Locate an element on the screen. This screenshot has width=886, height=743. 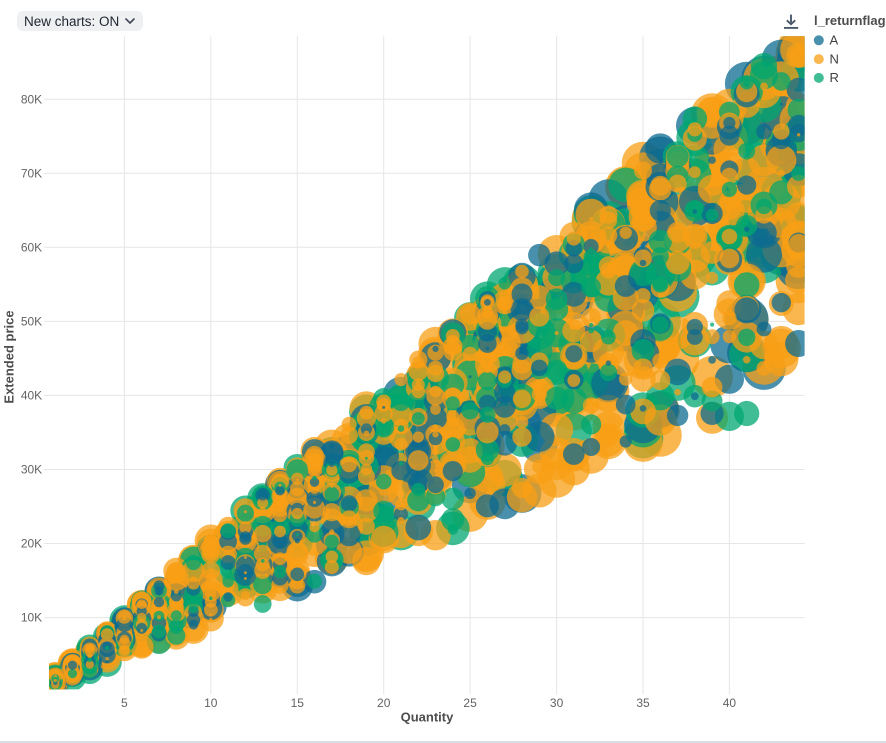
svg-text: Extended price is located at coordinates (9, 356).